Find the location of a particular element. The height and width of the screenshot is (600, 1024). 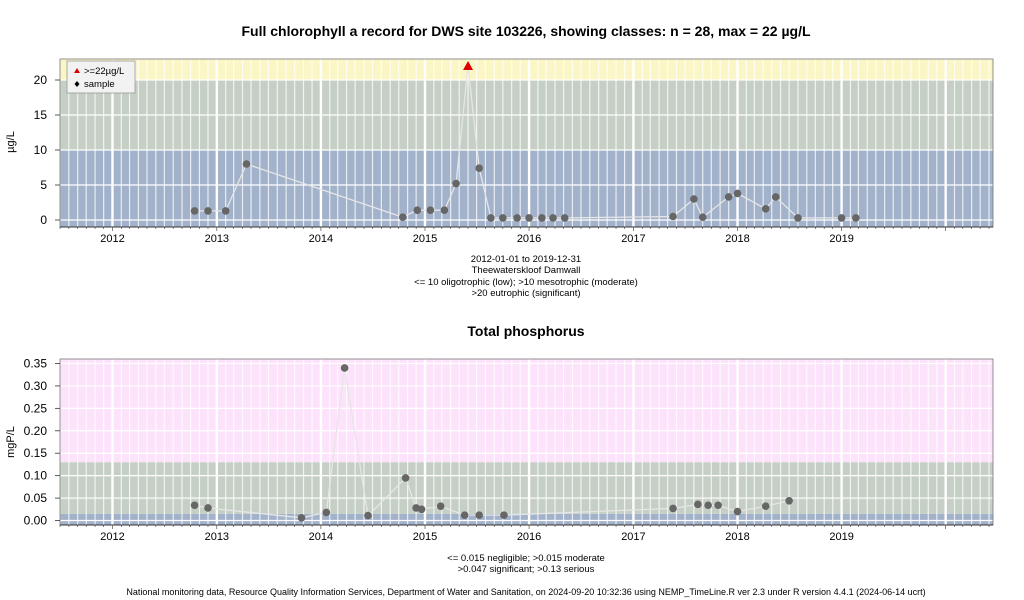

y-tick-label: 0.05 is located at coordinates (36, 498).